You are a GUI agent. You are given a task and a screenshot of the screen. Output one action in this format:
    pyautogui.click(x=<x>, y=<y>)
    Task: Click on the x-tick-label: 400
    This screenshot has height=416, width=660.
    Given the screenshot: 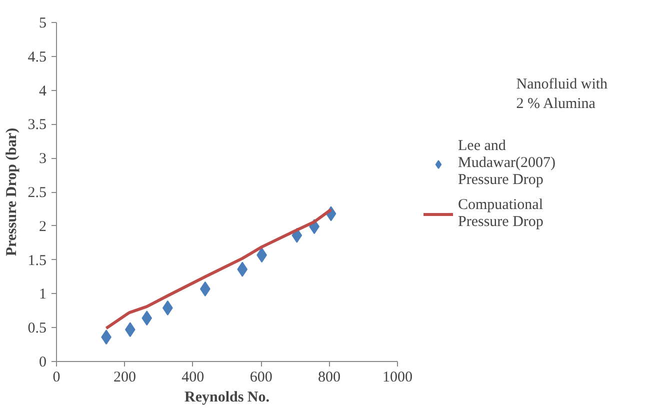 What is the action you would take?
    pyautogui.click(x=193, y=378)
    